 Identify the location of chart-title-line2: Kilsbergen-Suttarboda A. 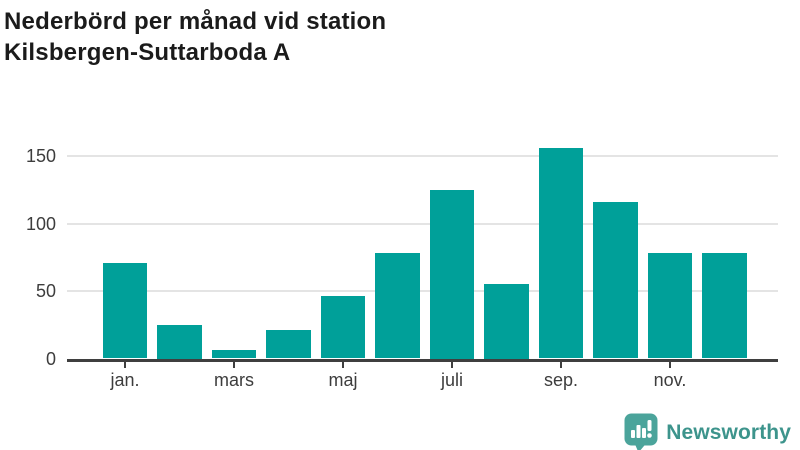
(147, 52).